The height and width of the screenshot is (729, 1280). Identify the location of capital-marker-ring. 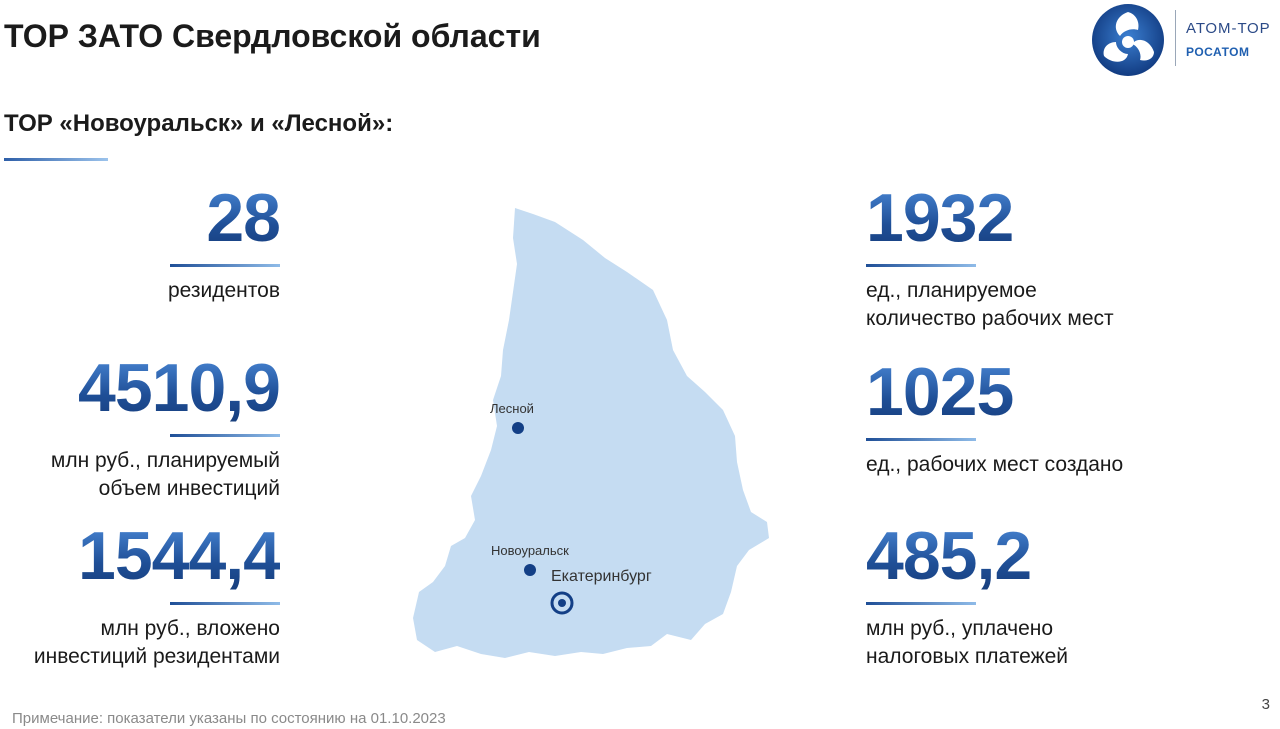
(562, 603).